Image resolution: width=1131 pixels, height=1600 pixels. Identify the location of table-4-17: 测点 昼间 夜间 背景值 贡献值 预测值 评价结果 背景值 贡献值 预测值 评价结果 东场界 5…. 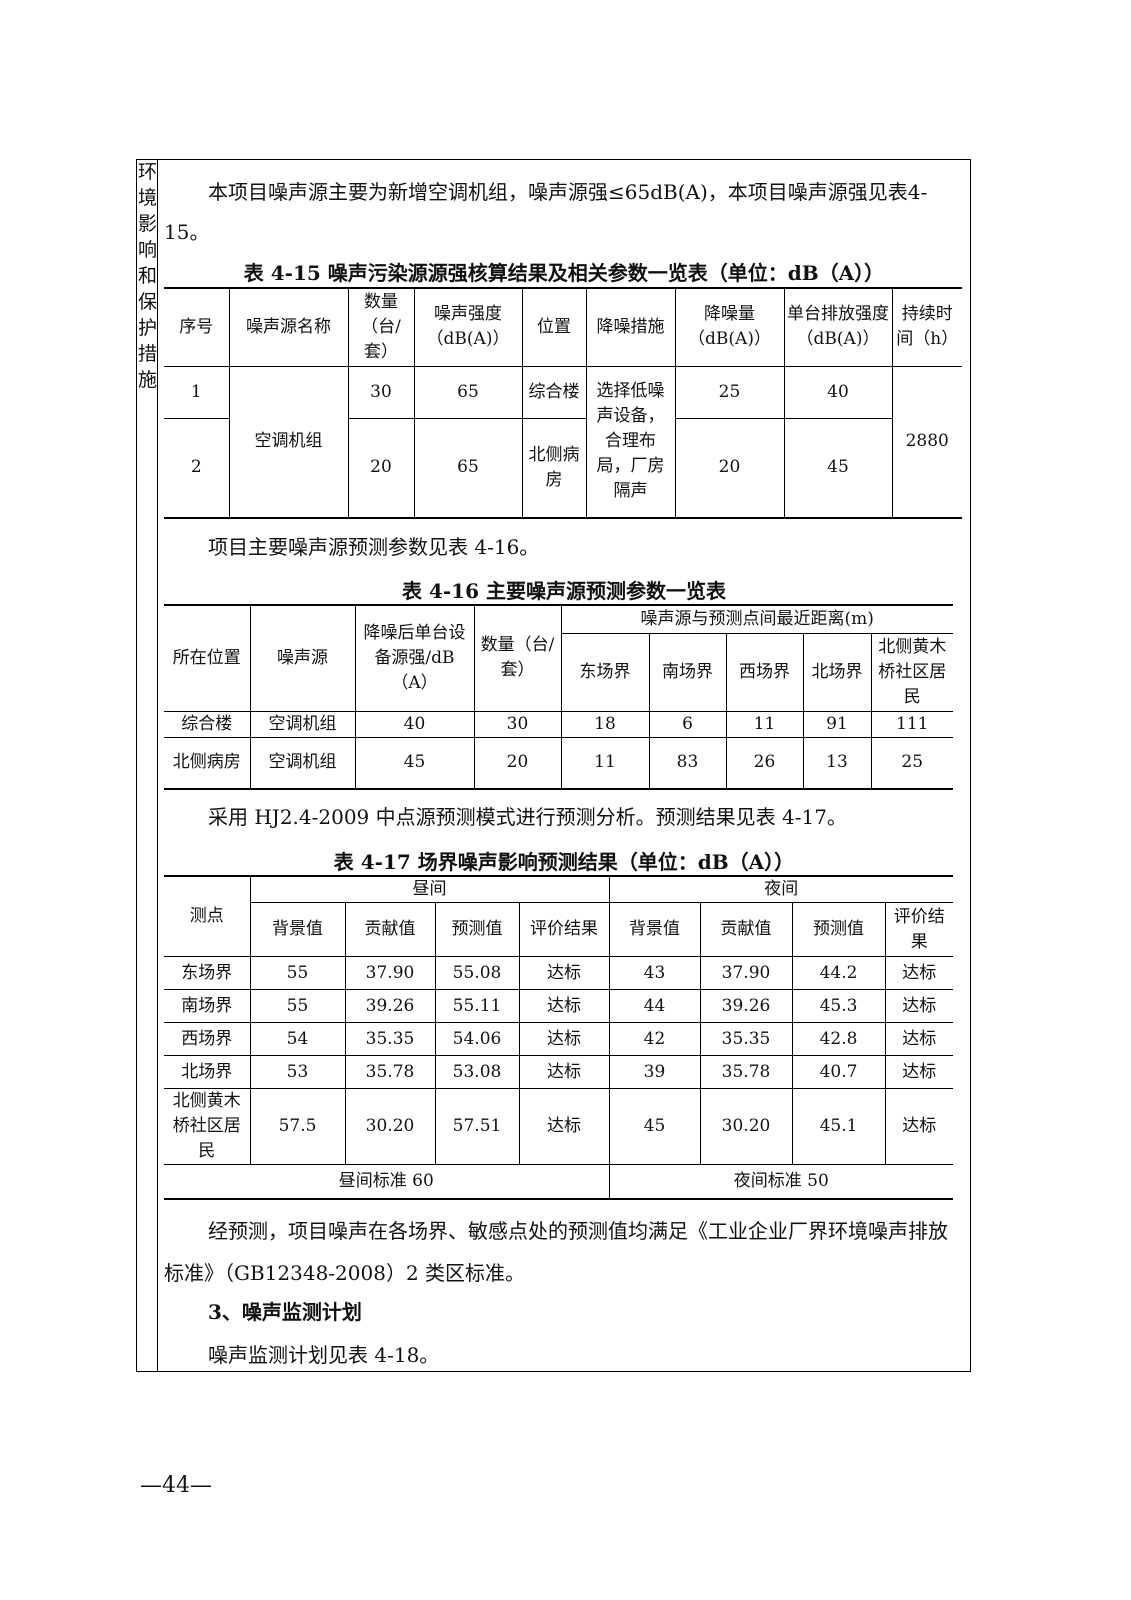
(558, 1037).